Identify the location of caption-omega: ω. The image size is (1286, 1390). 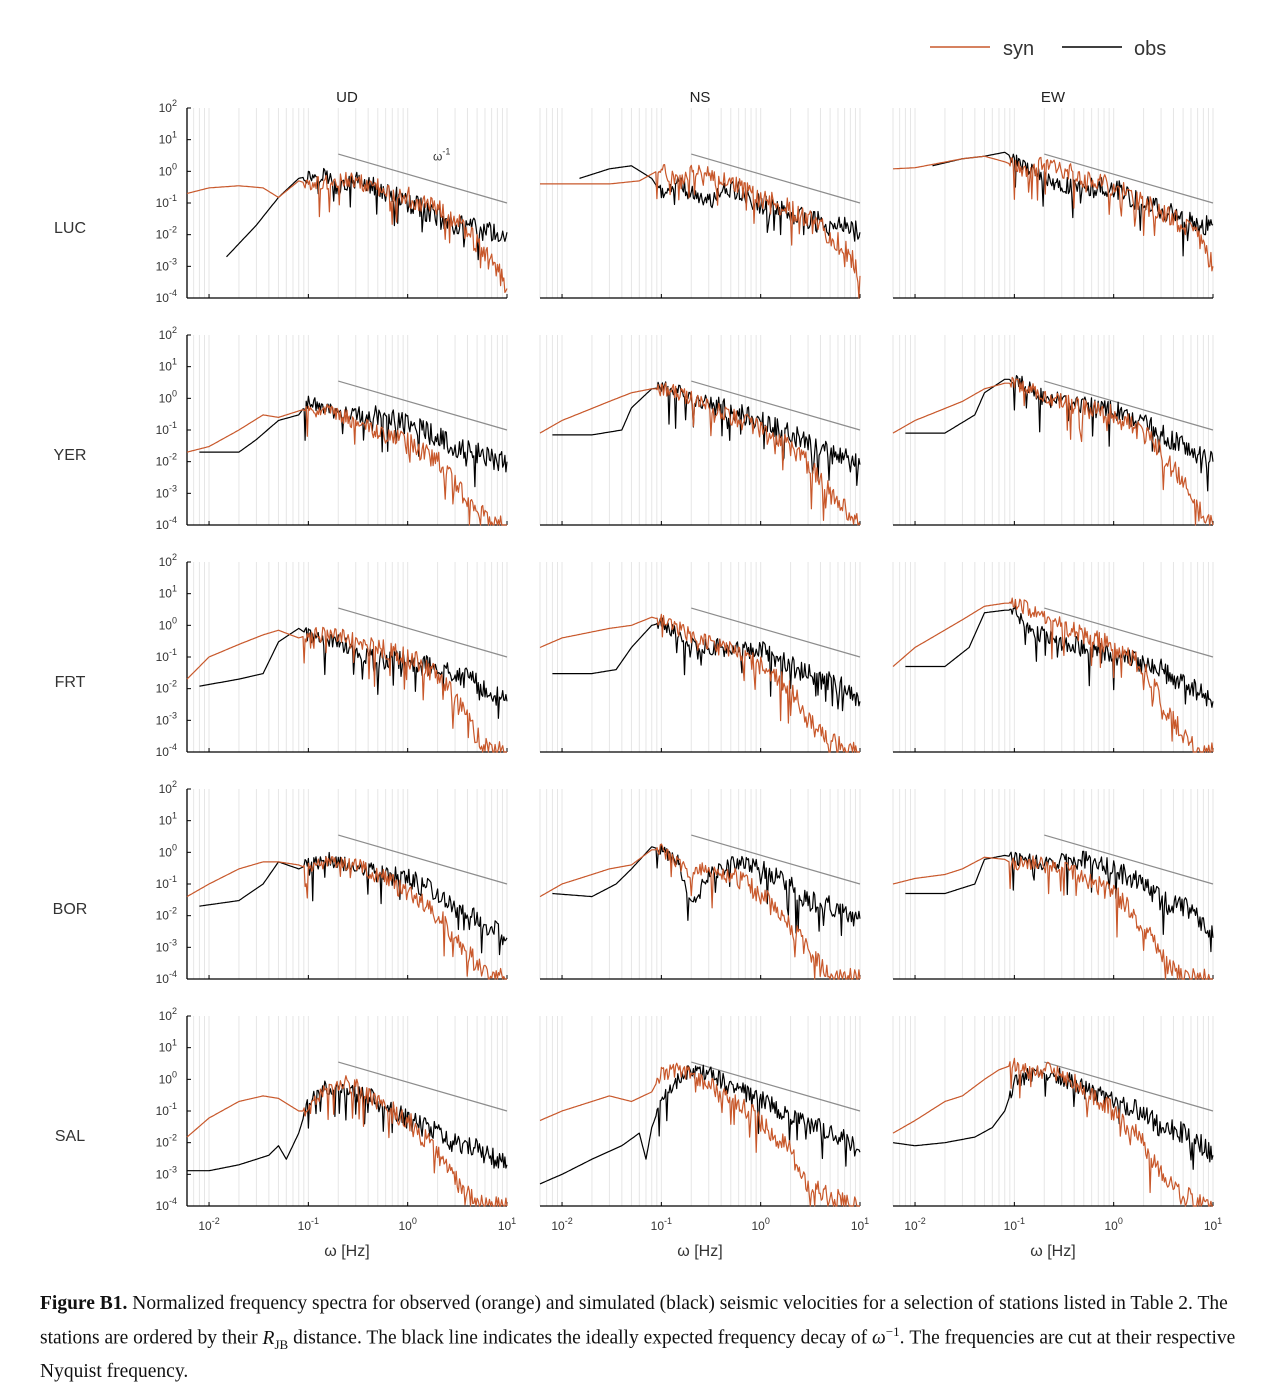
(879, 1338).